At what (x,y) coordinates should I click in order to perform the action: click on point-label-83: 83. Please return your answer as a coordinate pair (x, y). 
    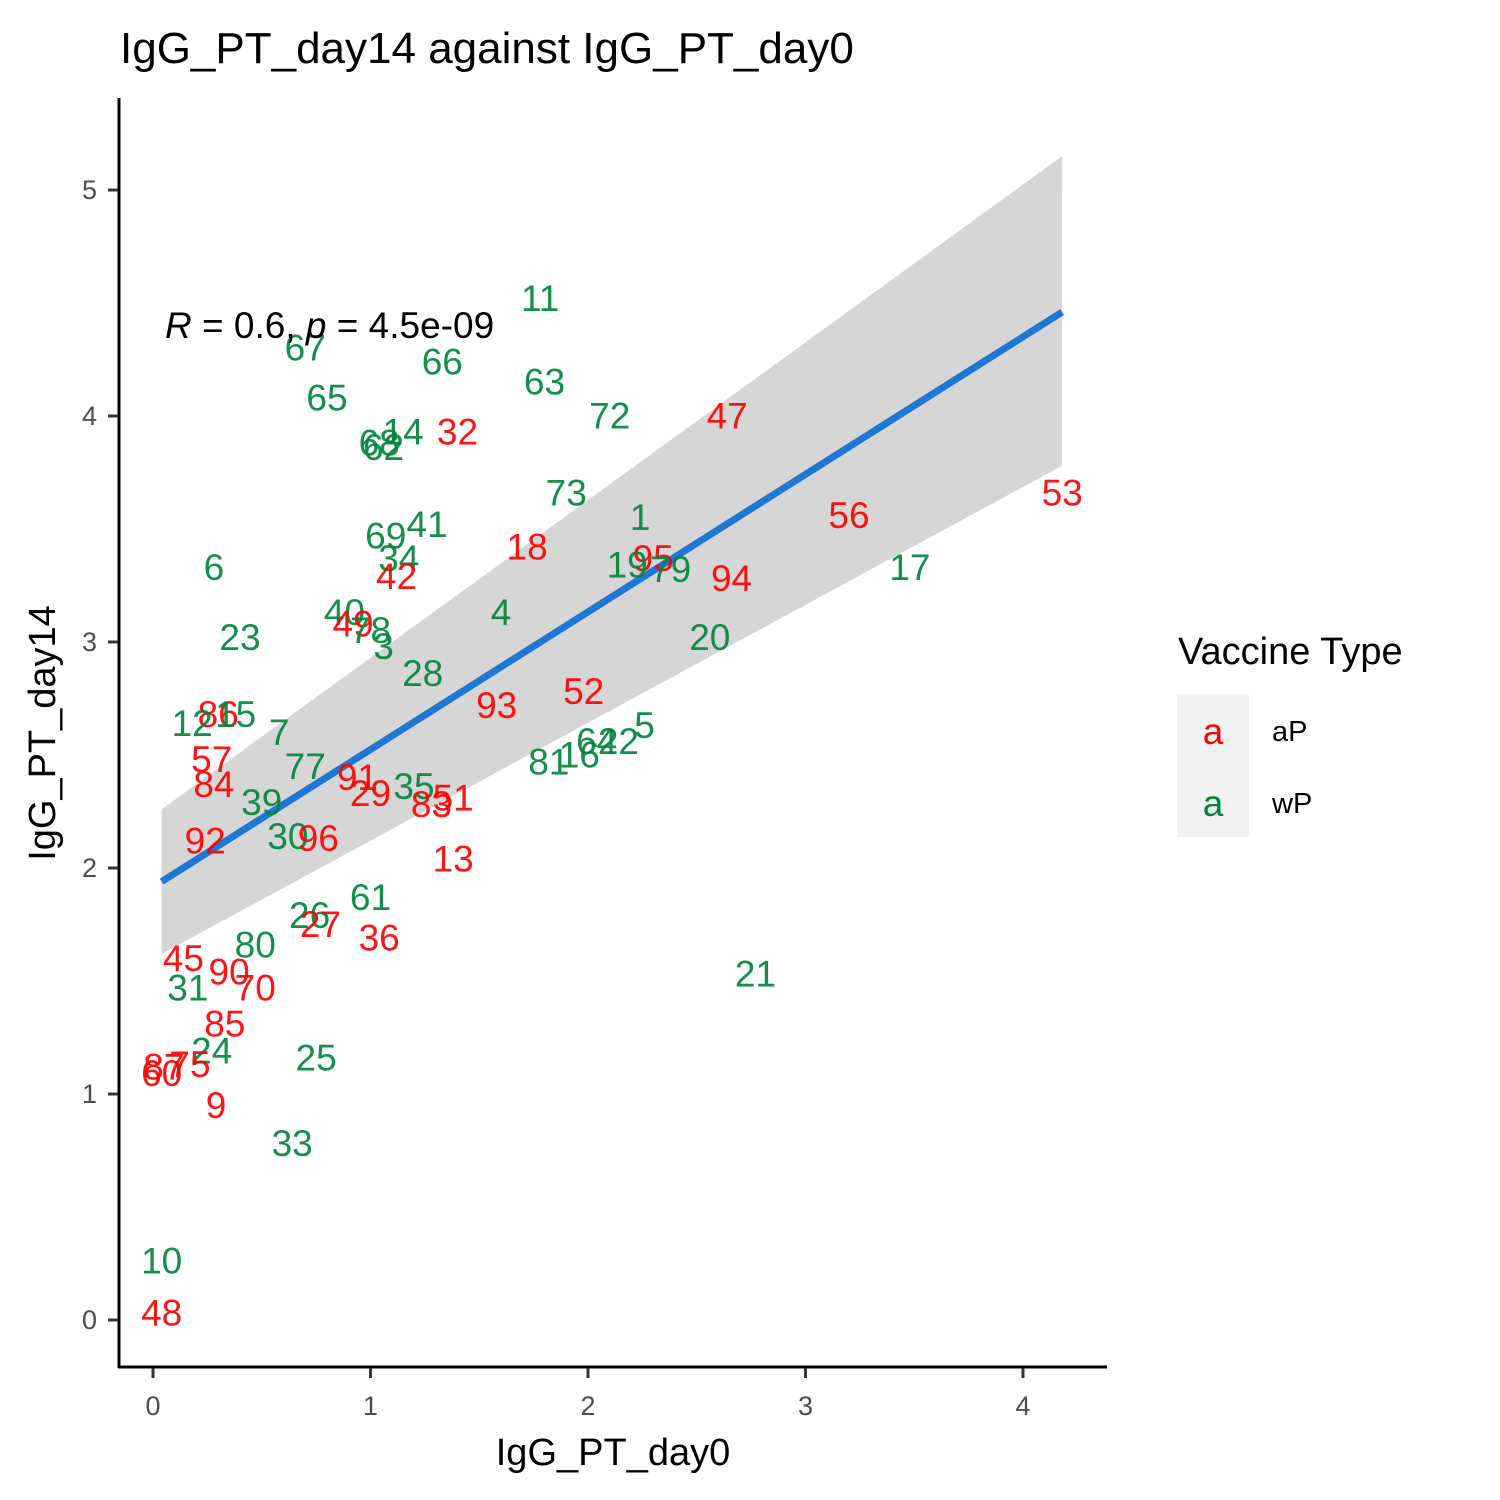
    Looking at the image, I should click on (431, 804).